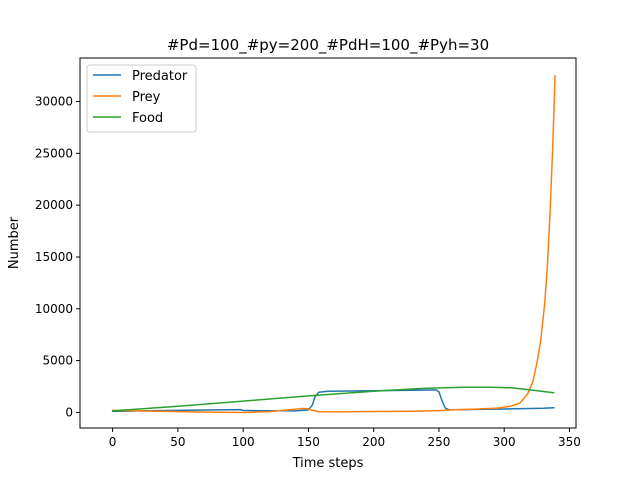  What do you see at coordinates (373, 442) in the screenshot?
I see `x-tick-label: 200` at bounding box center [373, 442].